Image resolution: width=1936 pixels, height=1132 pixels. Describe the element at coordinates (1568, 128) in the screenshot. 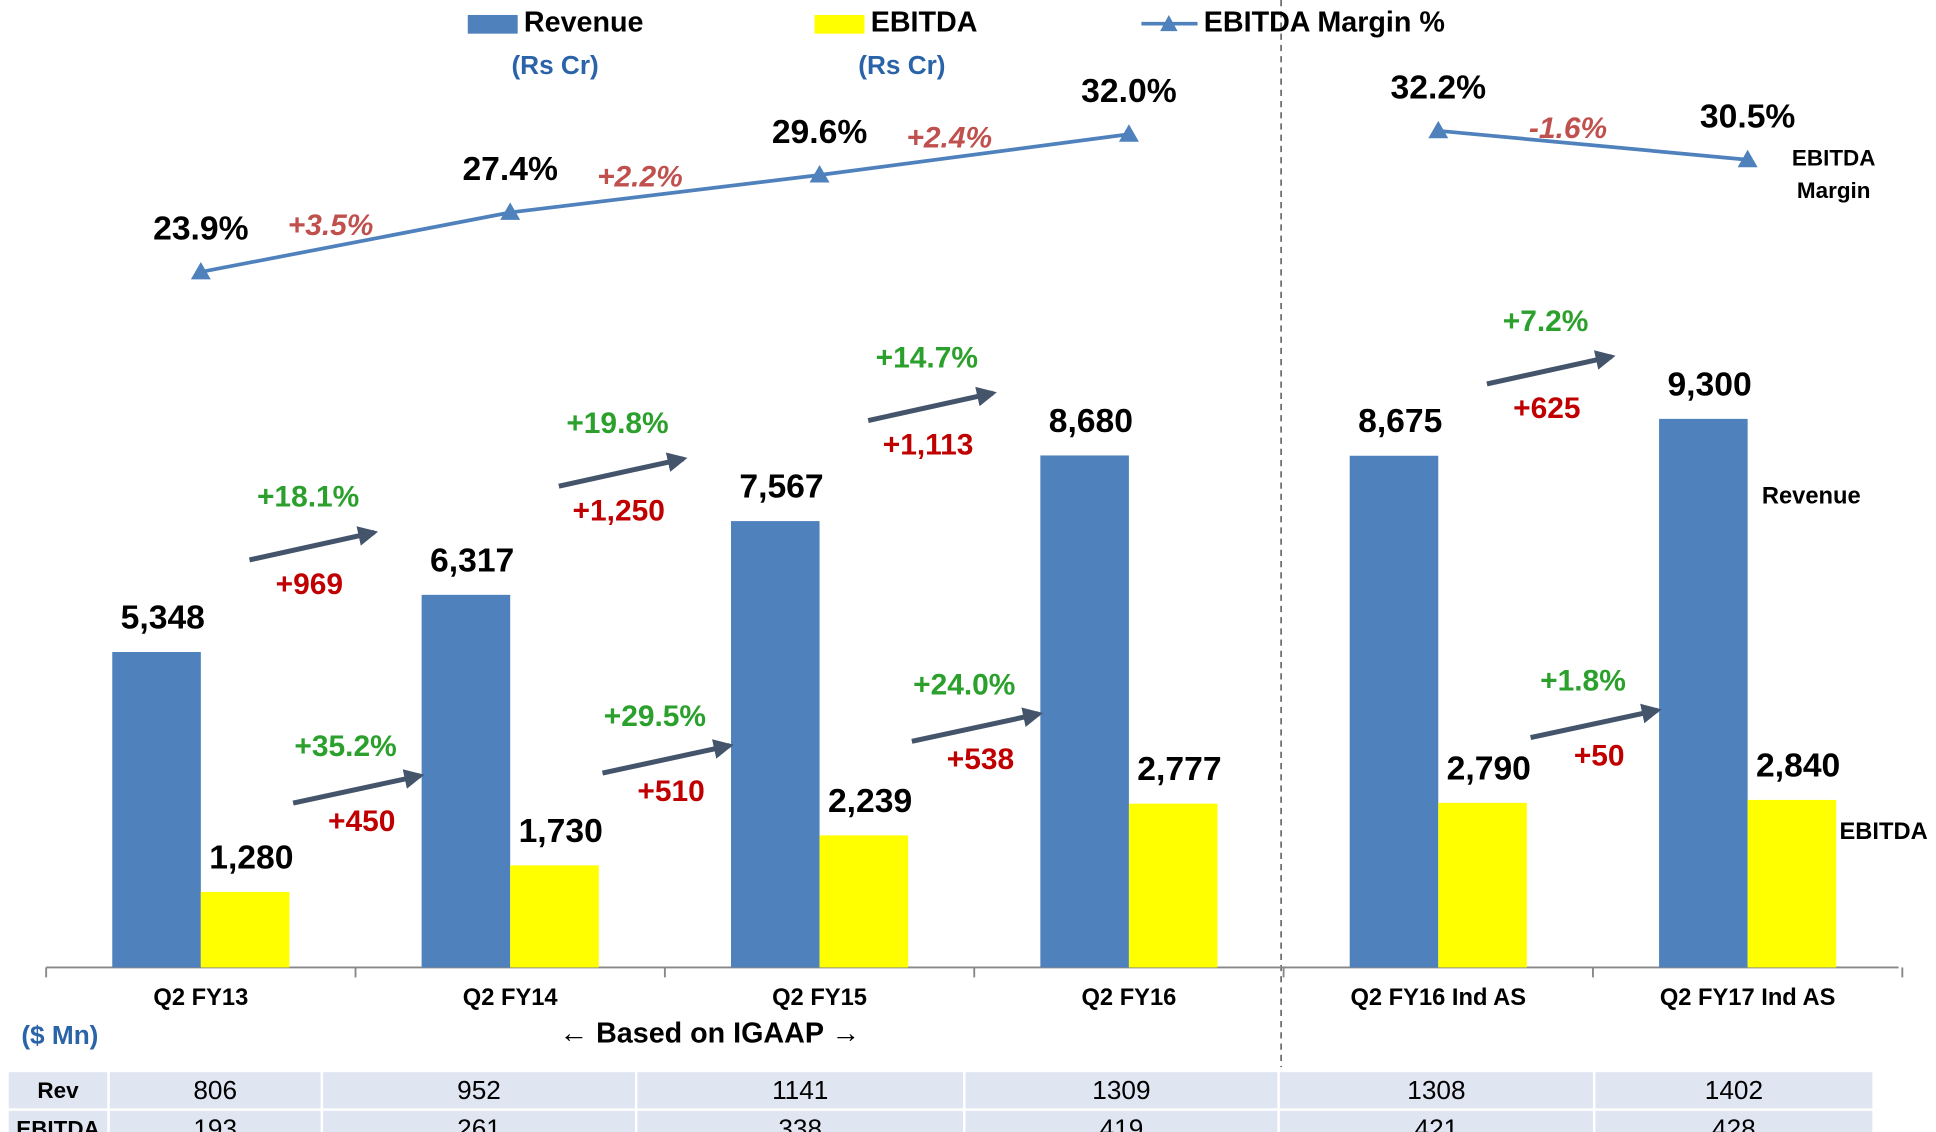

I see `margin-change: -1.6%` at that location.